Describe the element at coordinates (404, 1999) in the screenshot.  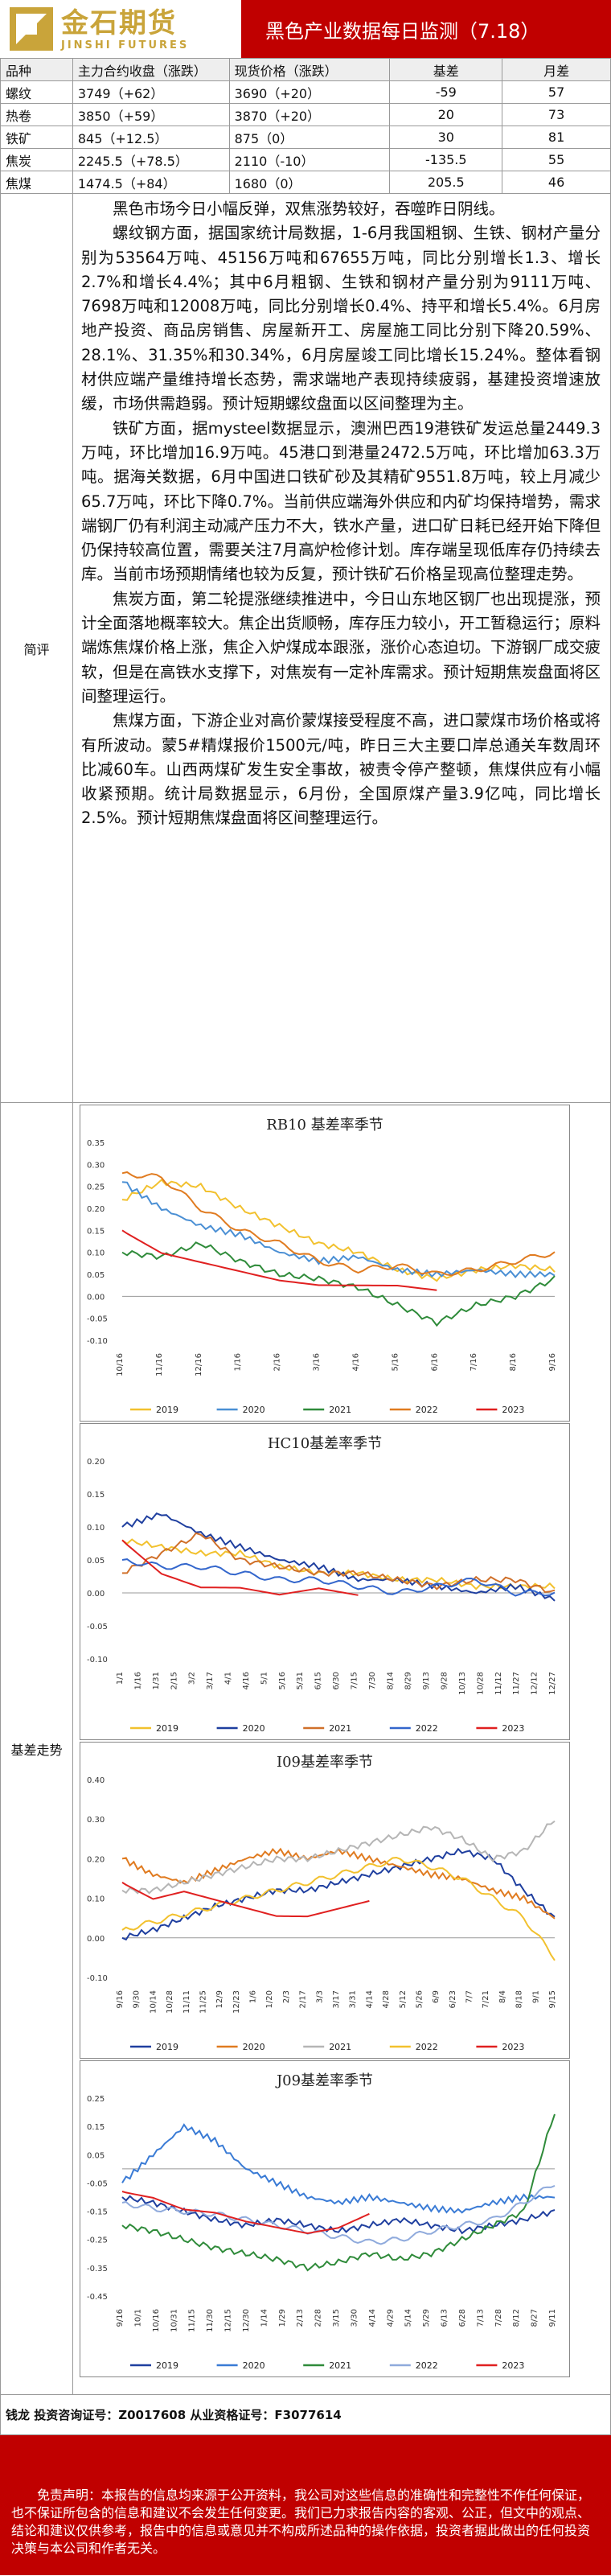
I see `x-tick-label: 5/12` at that location.